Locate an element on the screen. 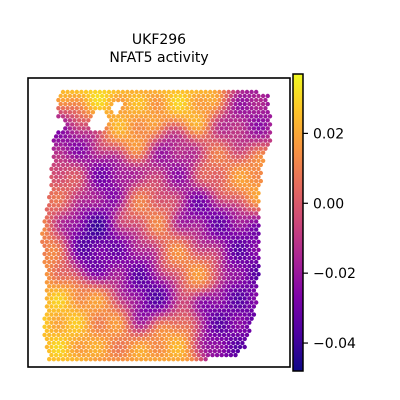 The height and width of the screenshot is (400, 400). chart-subtitle: NFAT5 activity is located at coordinates (158, 58).